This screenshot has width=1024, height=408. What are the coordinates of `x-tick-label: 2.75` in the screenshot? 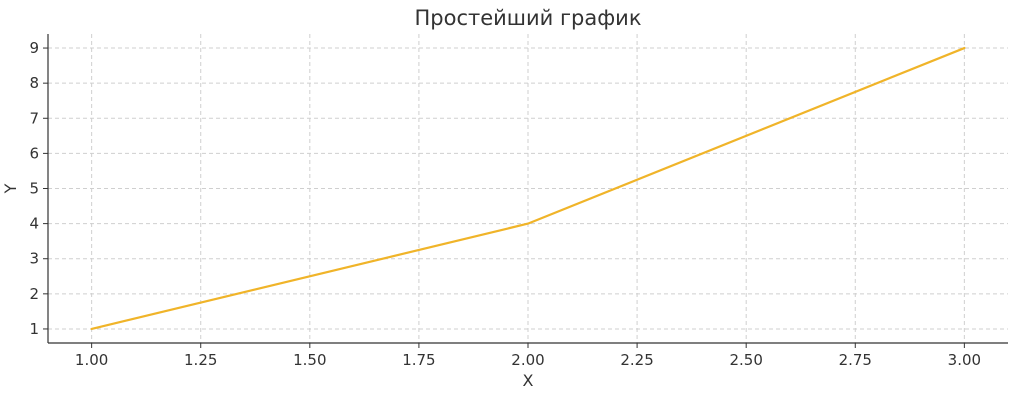 It's located at (855, 360).